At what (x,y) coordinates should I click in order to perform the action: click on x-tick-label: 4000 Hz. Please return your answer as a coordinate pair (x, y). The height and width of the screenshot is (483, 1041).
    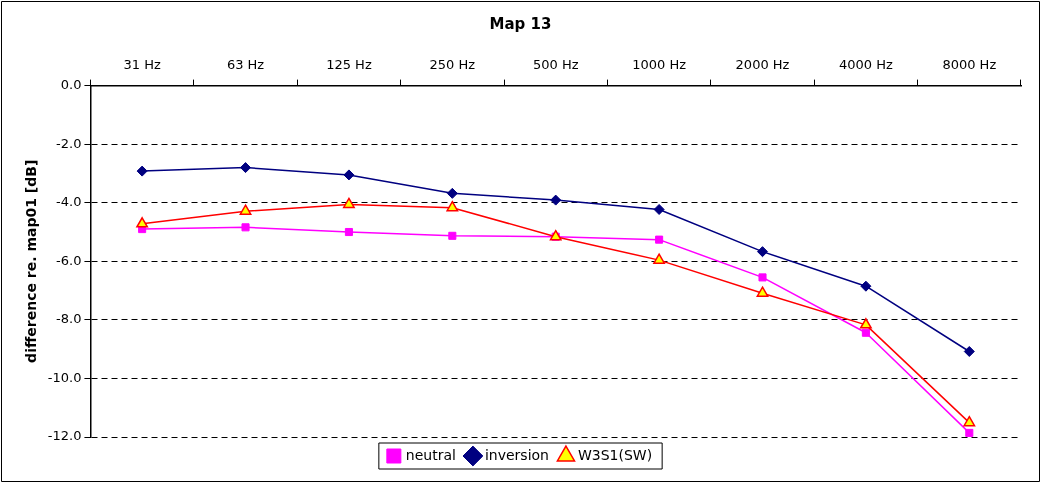
    Looking at the image, I should click on (865, 65).